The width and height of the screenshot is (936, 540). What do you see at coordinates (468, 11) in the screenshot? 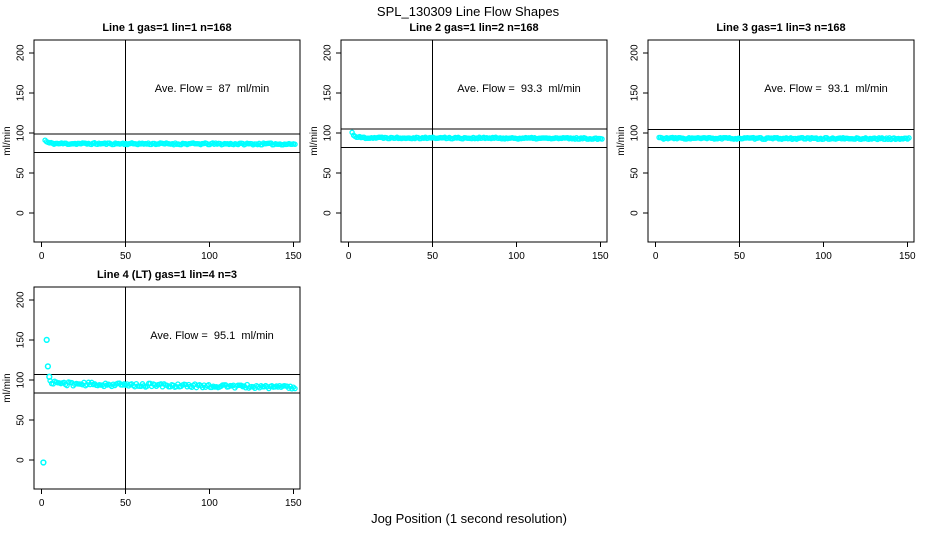
I see `chart-title: SPL_130309 Line Flow Shapes` at bounding box center [468, 11].